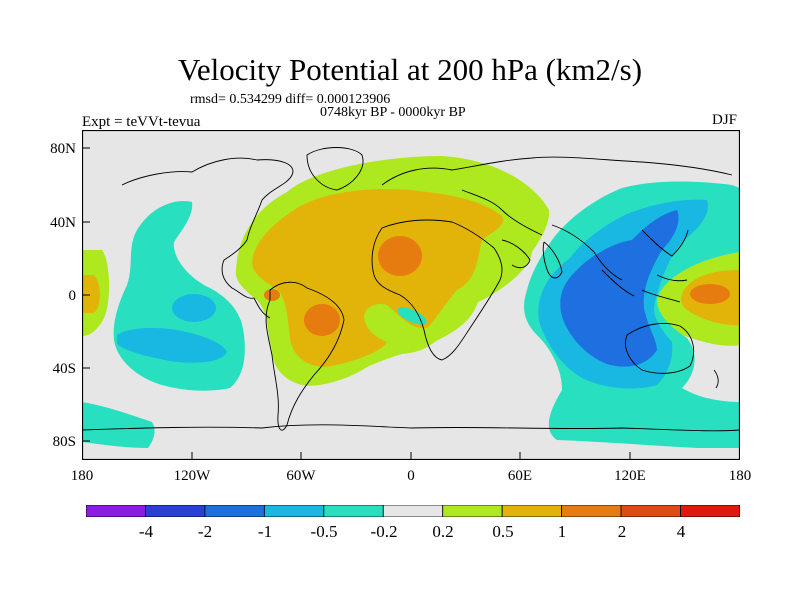 This screenshot has height=600, width=800. Describe the element at coordinates (272, 295) in the screenshot. I see `positive-max-small` at that location.